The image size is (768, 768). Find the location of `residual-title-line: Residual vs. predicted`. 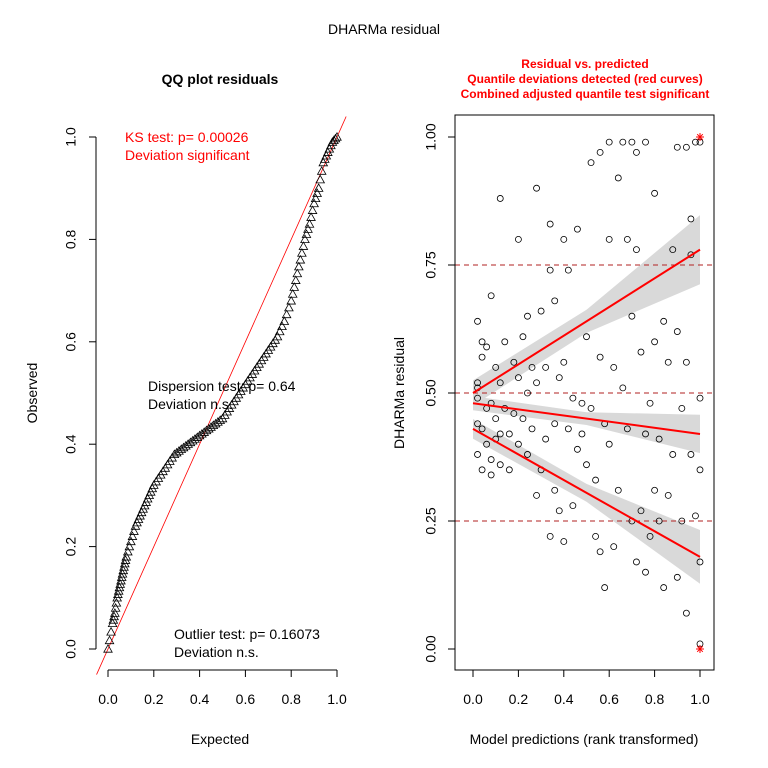

residual-title-line: Residual vs. predicted is located at coordinates (584, 64).